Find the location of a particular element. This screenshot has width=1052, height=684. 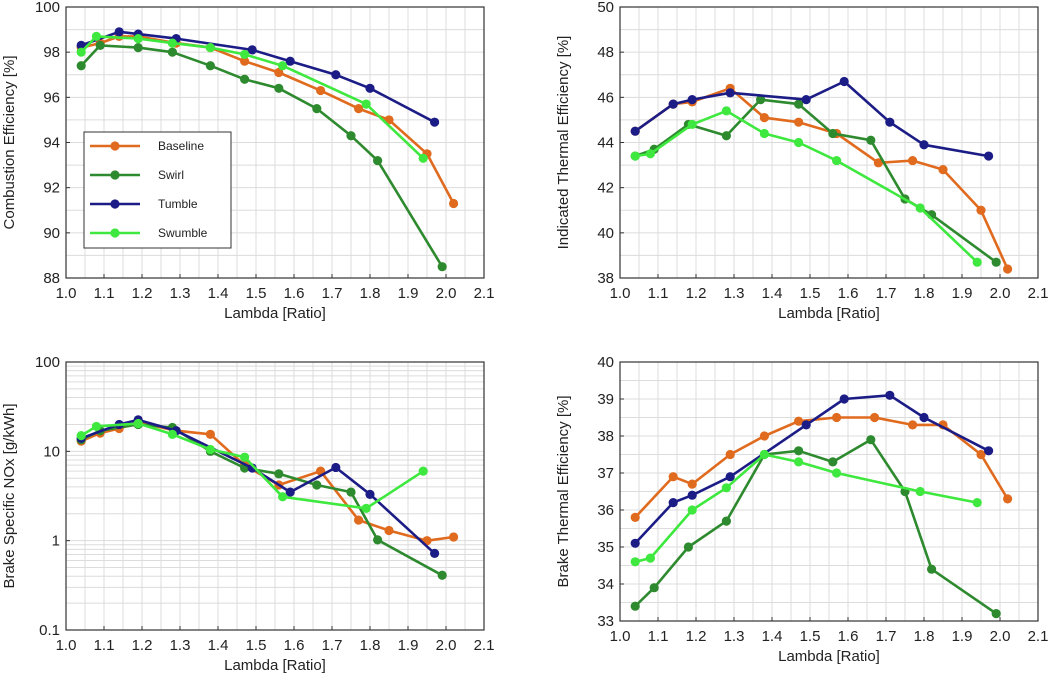

x-tick-label: 1.2 is located at coordinates (696, 636).